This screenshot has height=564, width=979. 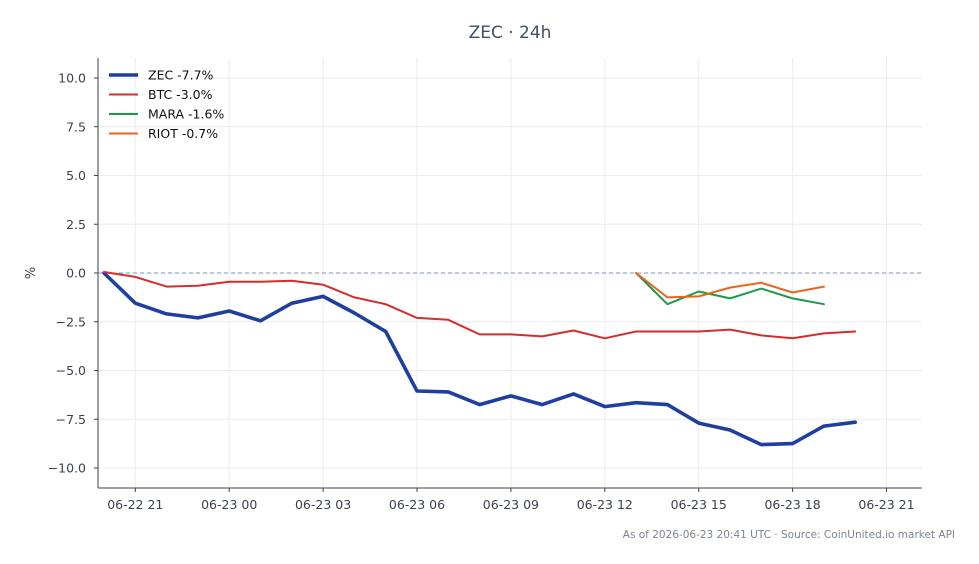 What do you see at coordinates (886, 504) in the screenshot?
I see `x-tick-label: 06-23 21` at bounding box center [886, 504].